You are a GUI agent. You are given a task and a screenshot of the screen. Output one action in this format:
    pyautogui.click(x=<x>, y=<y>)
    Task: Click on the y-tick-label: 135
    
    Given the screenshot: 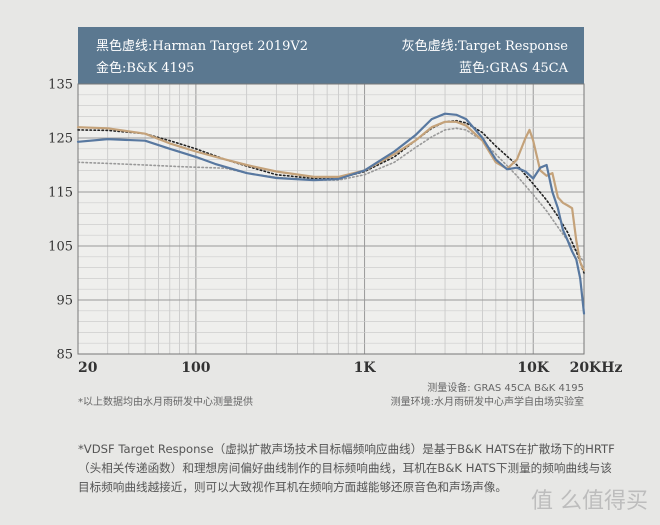 What is the action you would take?
    pyautogui.click(x=60, y=85)
    